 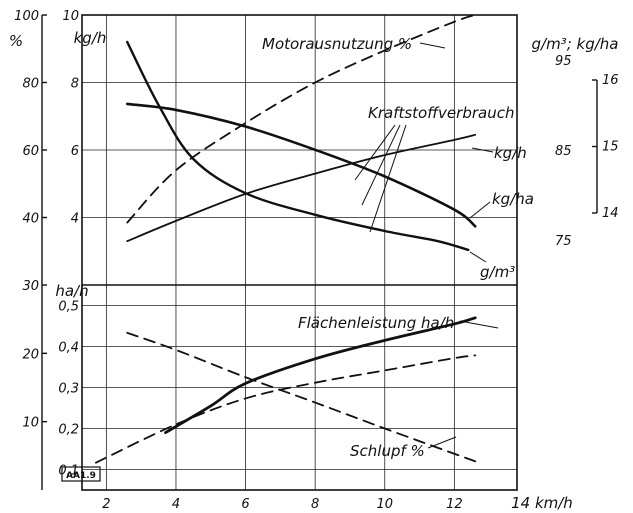 I want to click on kgh-axis-unit: kg/h, so click(x=90, y=38).